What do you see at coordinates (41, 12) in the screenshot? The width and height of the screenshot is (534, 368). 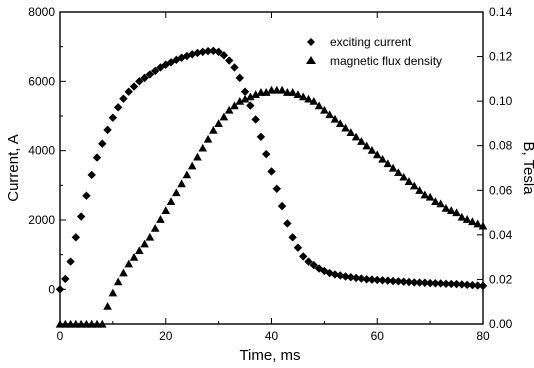 I see `y-left-tick-label: 8000` at bounding box center [41, 12].